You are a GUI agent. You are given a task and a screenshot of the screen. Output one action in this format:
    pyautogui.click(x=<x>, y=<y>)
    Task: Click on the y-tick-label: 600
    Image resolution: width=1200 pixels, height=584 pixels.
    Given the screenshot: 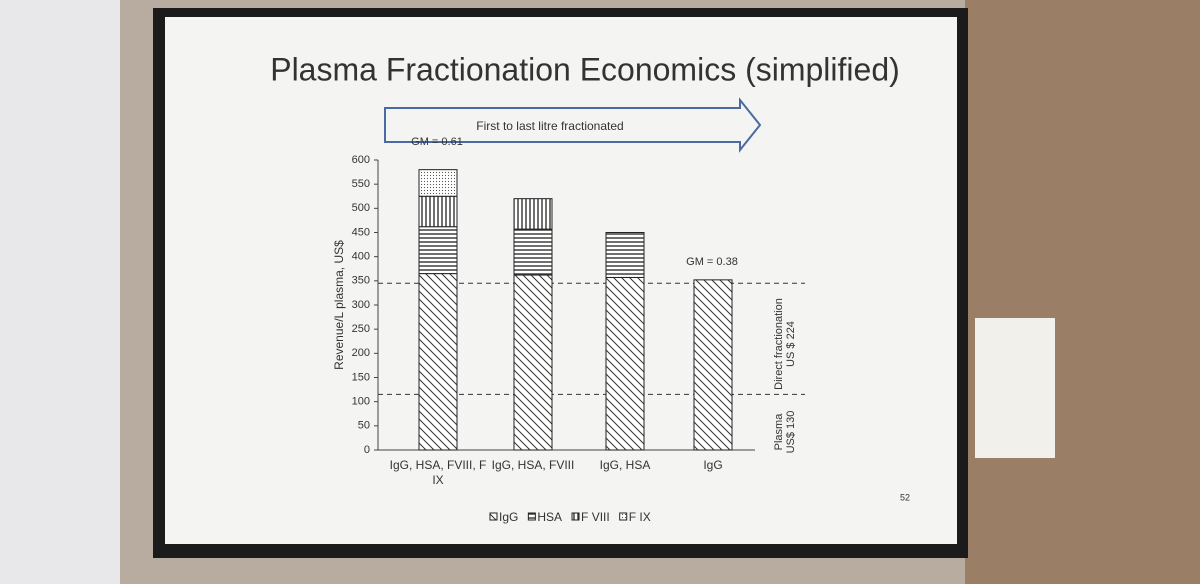 What is the action you would take?
    pyautogui.click(x=361, y=160)
    